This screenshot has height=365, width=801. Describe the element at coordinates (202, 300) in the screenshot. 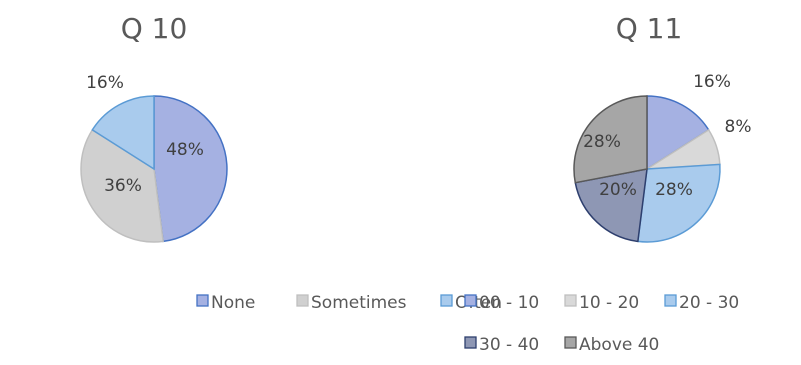

I see `q10-legend-swatch-none` at that location.